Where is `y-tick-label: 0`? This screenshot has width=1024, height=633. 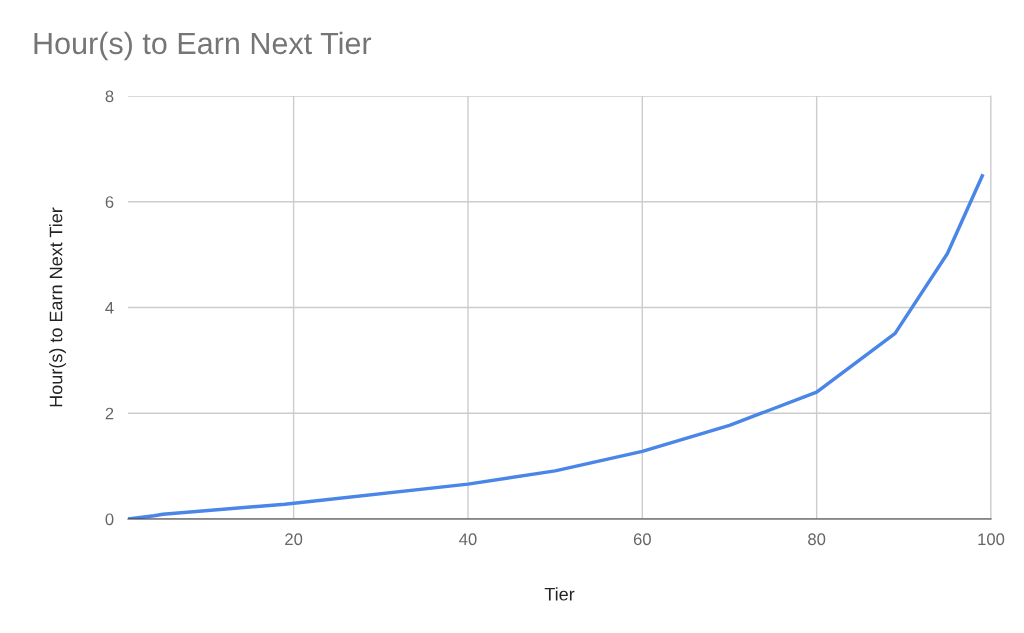
y-tick-label: 0 is located at coordinates (109, 519).